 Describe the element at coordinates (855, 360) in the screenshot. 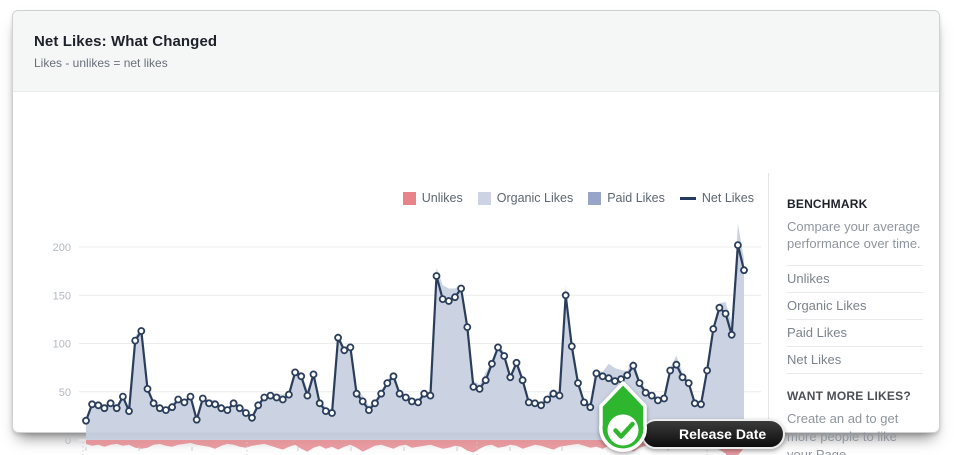

I see `benchmark-item-net-likes: Net Likes` at that location.